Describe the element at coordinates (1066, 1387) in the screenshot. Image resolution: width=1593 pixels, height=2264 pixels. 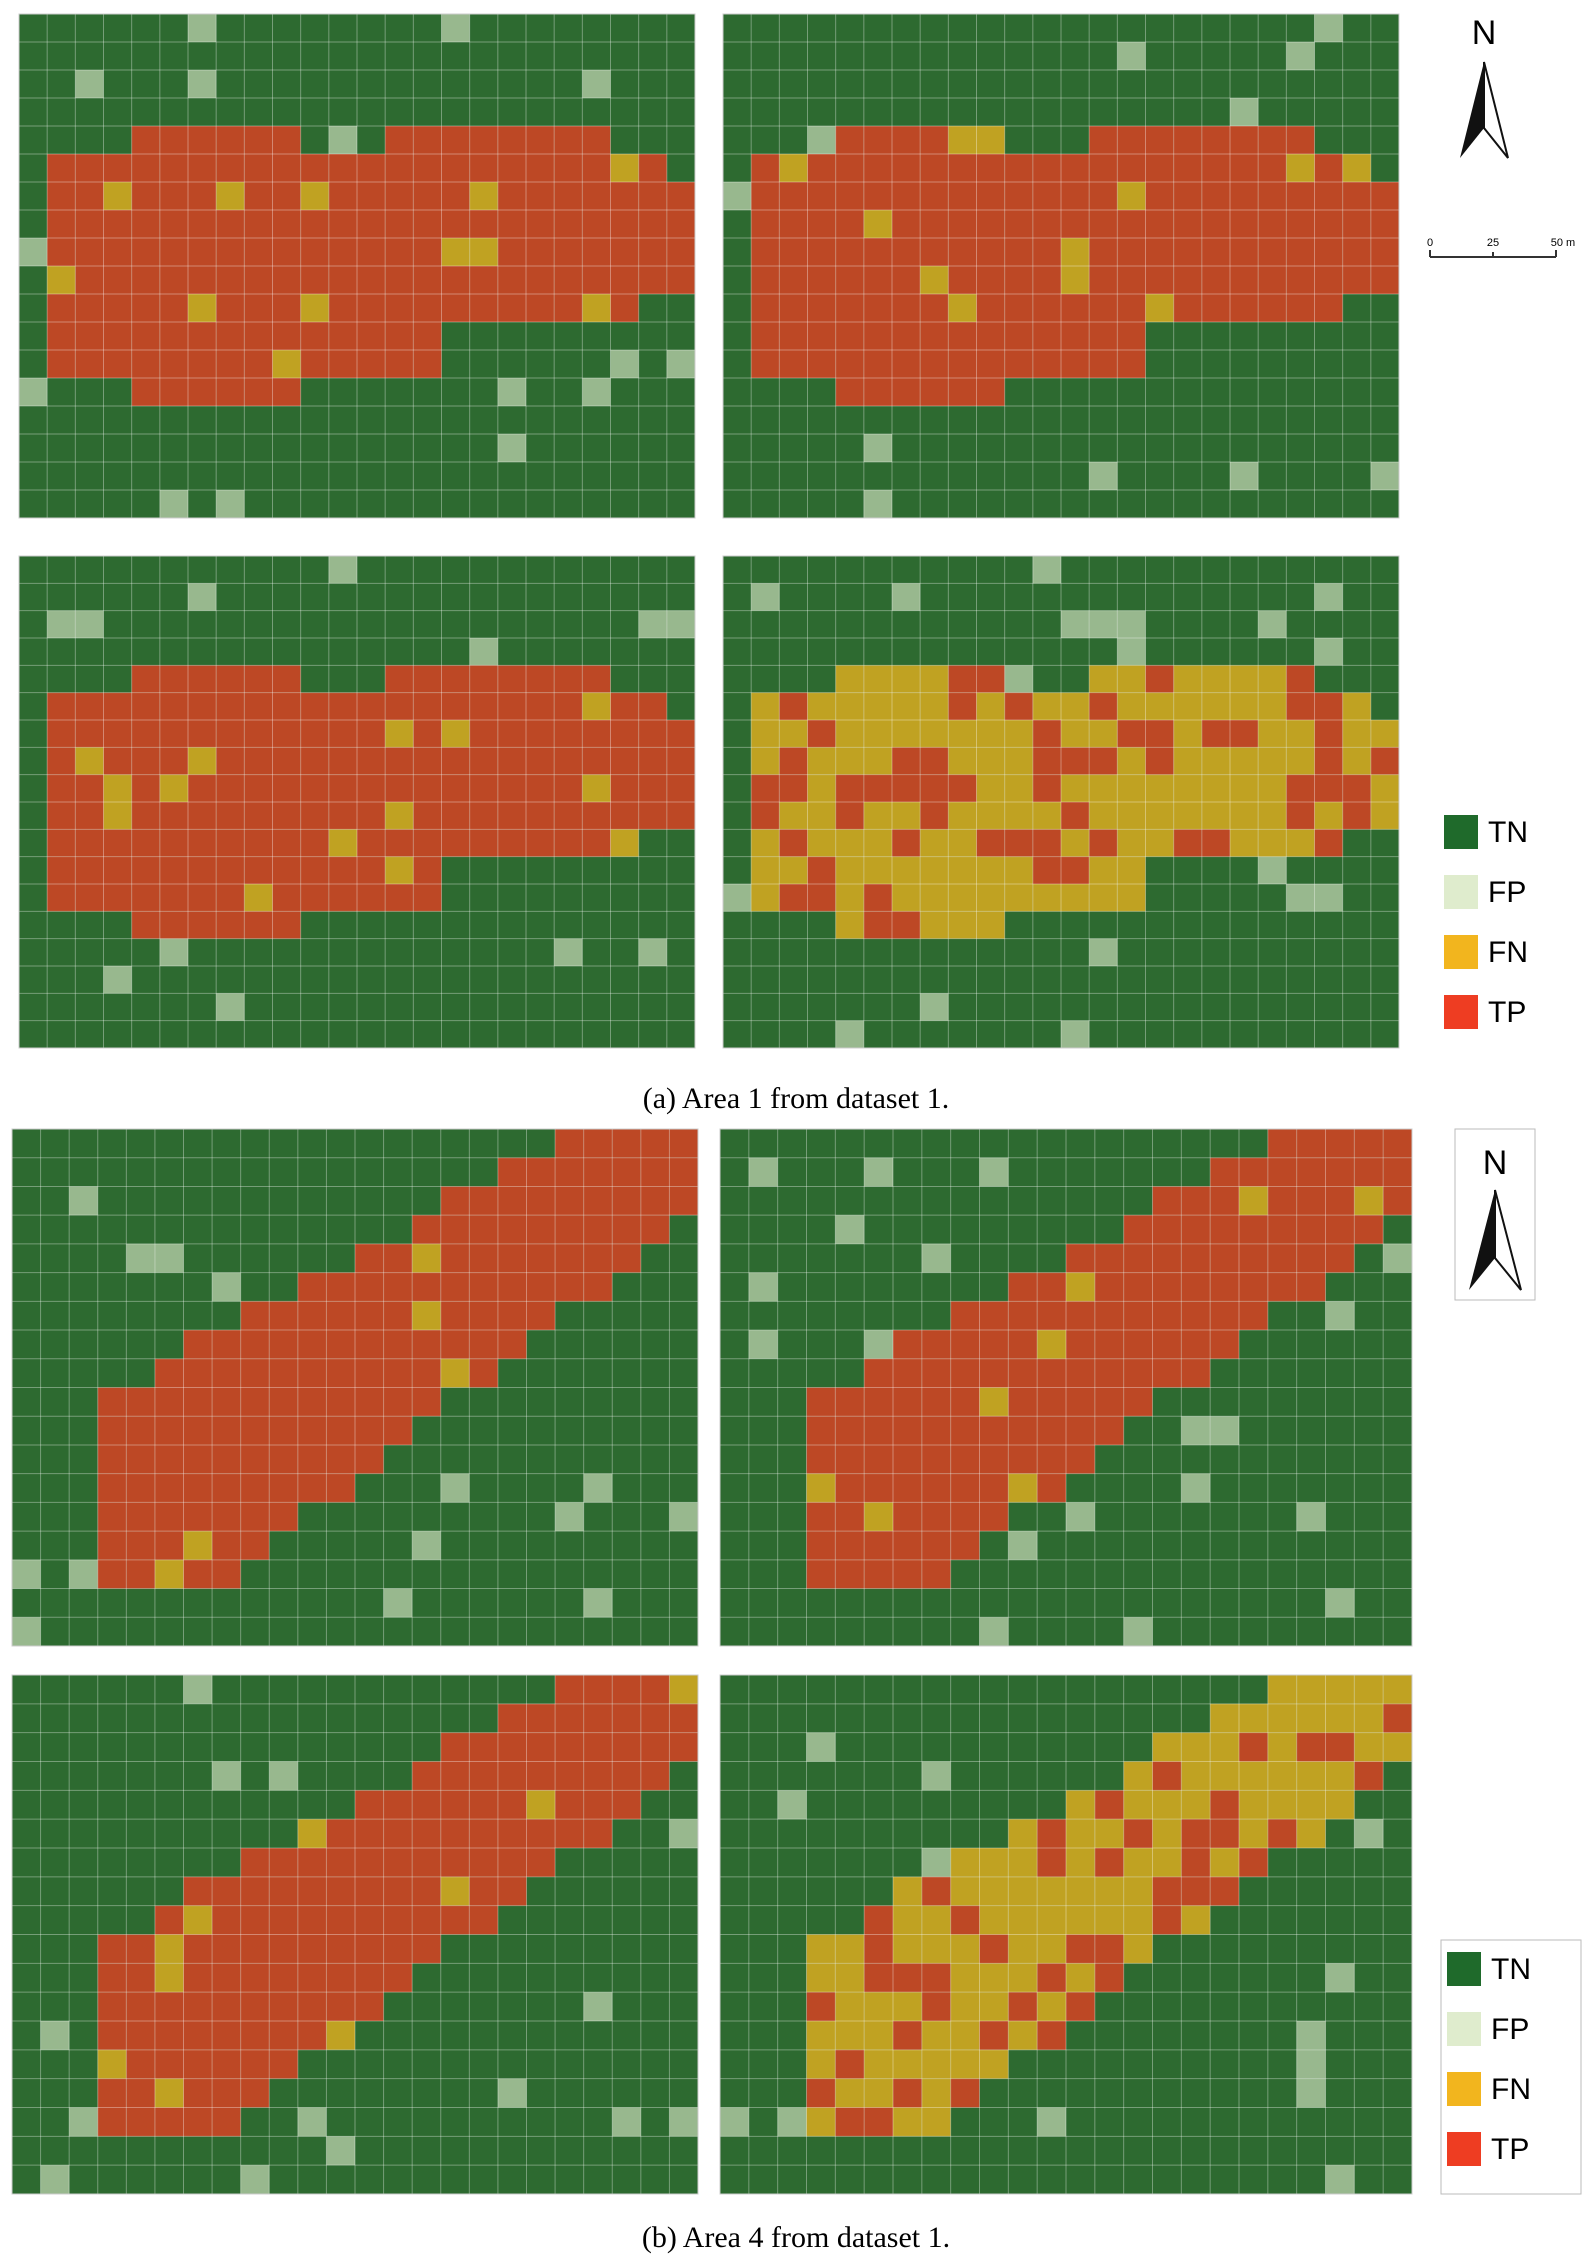
I see `panel-border` at that location.